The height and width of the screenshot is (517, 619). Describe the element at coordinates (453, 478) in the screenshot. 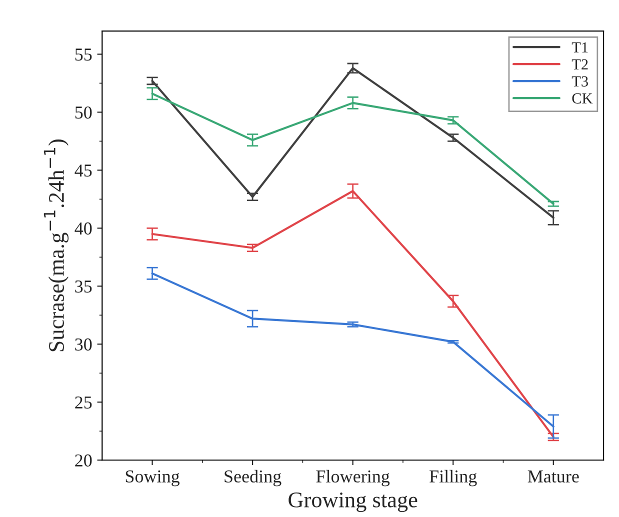

I see `x-tick-label: Filling` at that location.